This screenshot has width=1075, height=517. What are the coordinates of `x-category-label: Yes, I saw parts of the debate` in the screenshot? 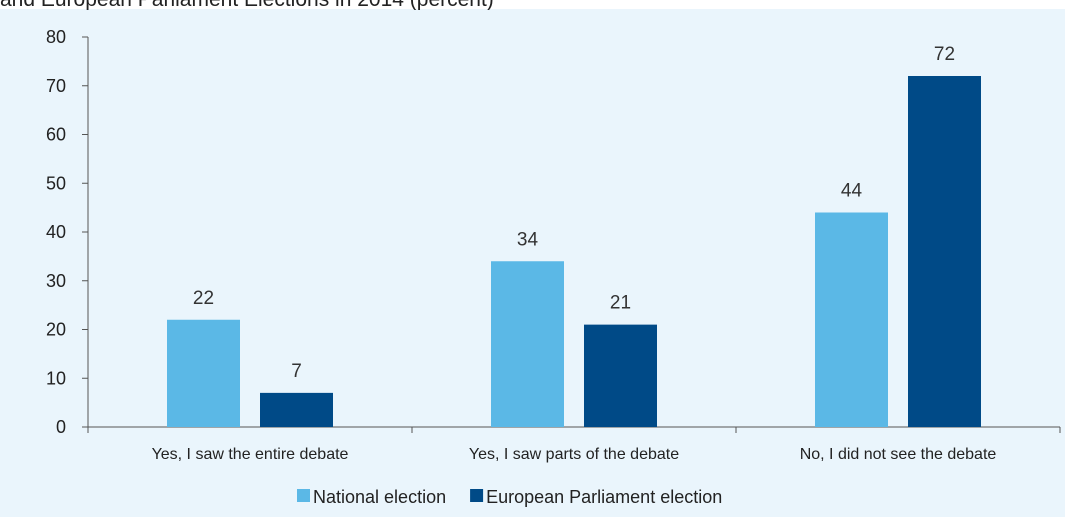 It's located at (574, 454).